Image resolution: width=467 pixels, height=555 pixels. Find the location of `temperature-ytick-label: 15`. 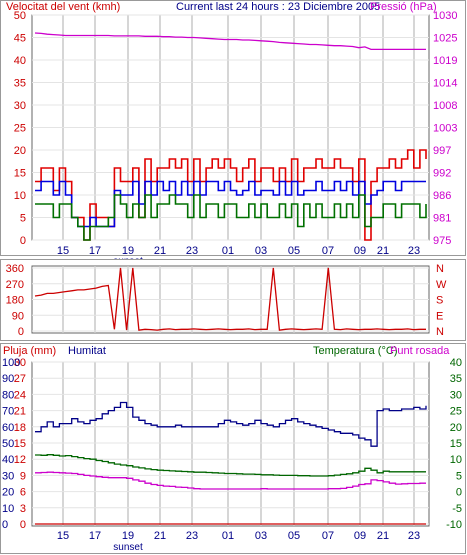

temperature-ytick-label: 15 is located at coordinates (456, 444).